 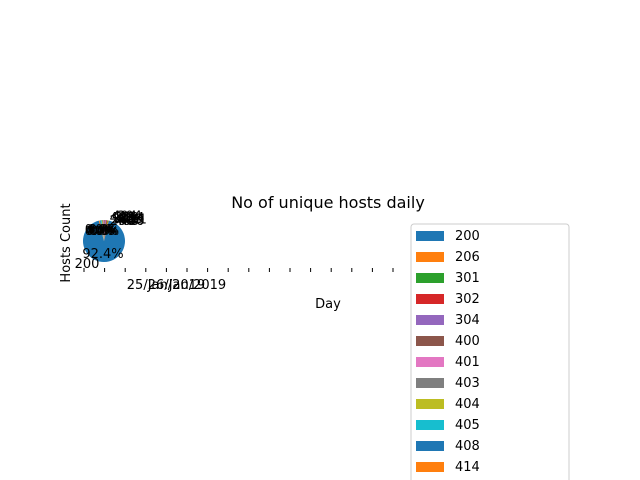 I want to click on pie-percent-label-5: 0.0%, so click(x=105, y=230).